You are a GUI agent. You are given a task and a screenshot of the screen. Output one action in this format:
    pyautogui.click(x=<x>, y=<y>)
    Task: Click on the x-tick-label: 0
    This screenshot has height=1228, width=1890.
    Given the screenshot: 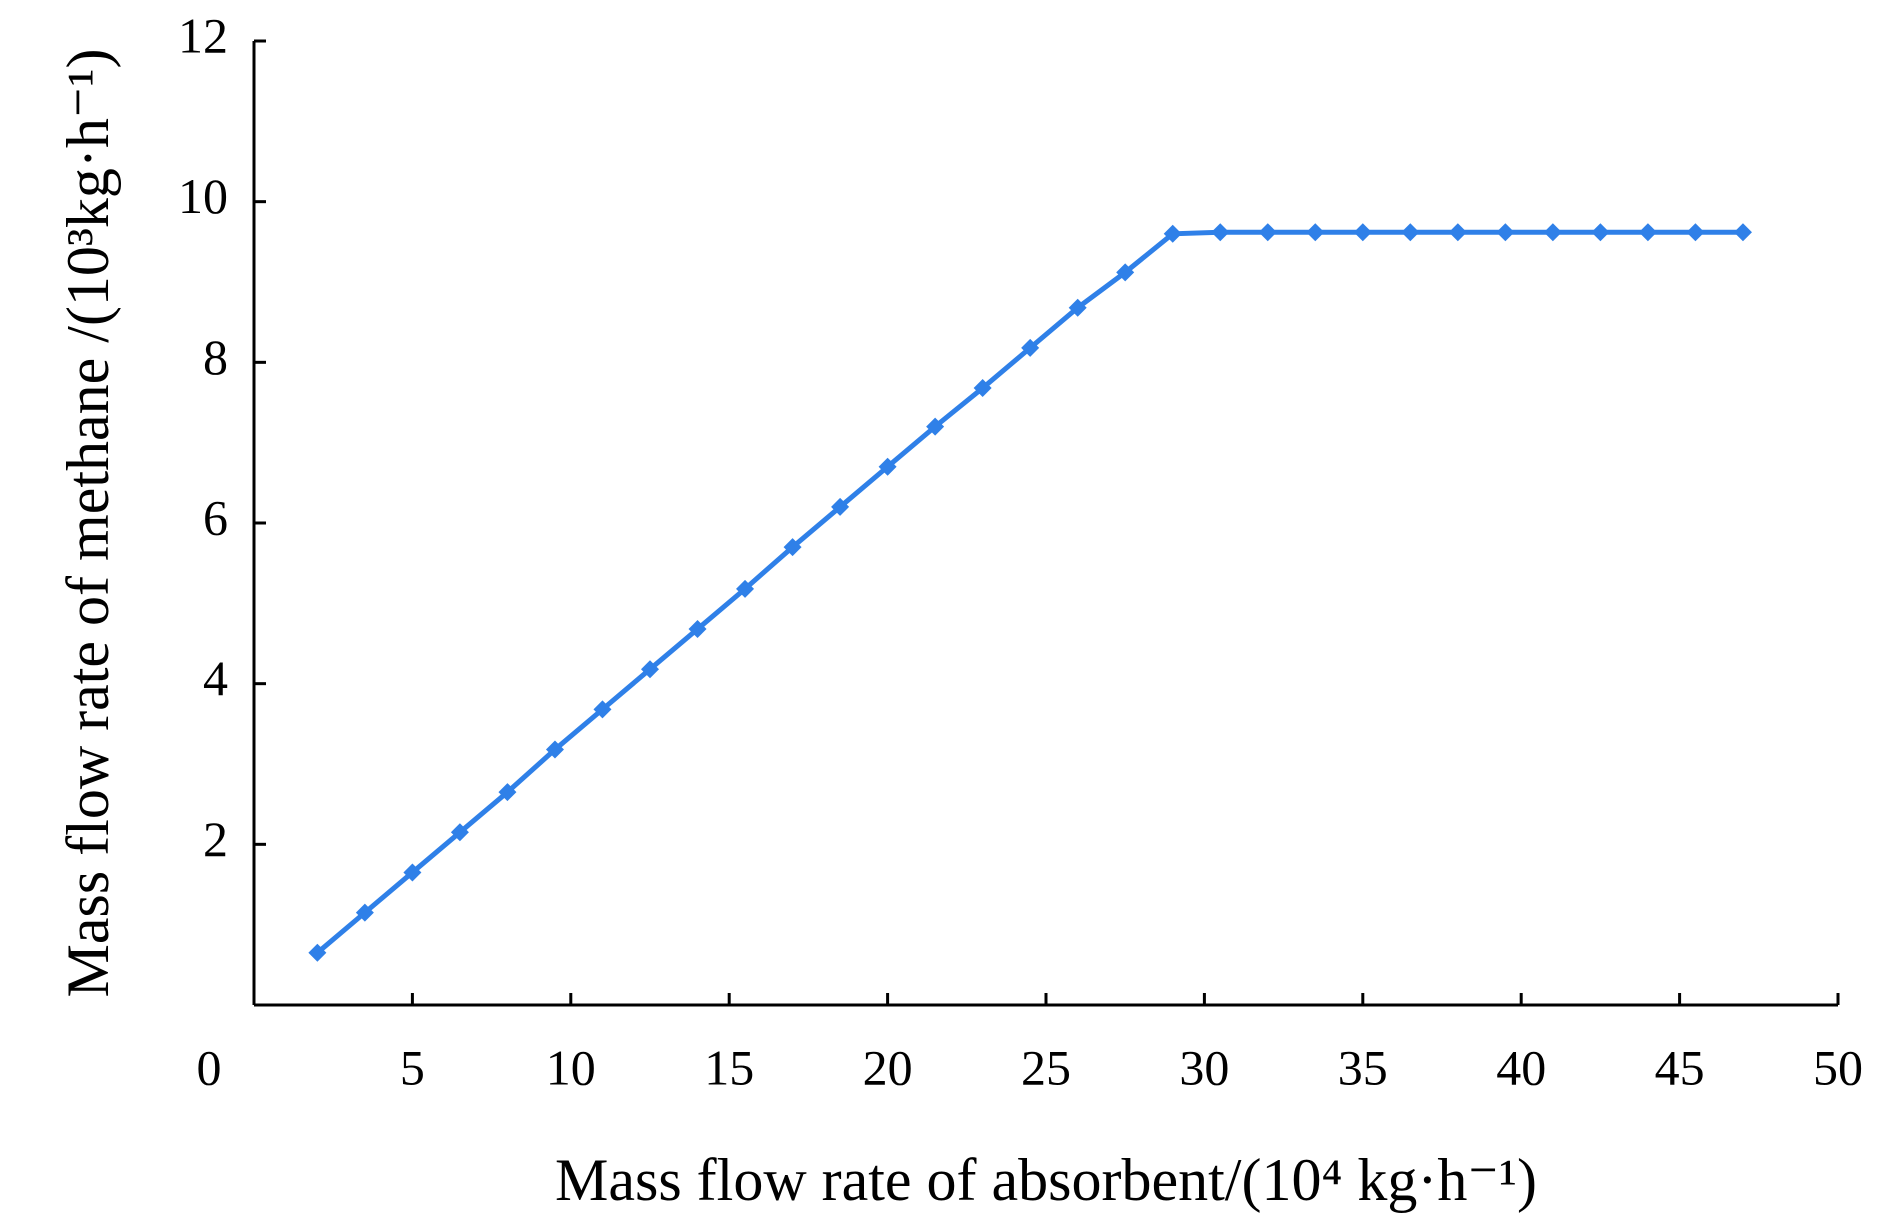 What is the action you would take?
    pyautogui.click(x=209, y=1067)
    